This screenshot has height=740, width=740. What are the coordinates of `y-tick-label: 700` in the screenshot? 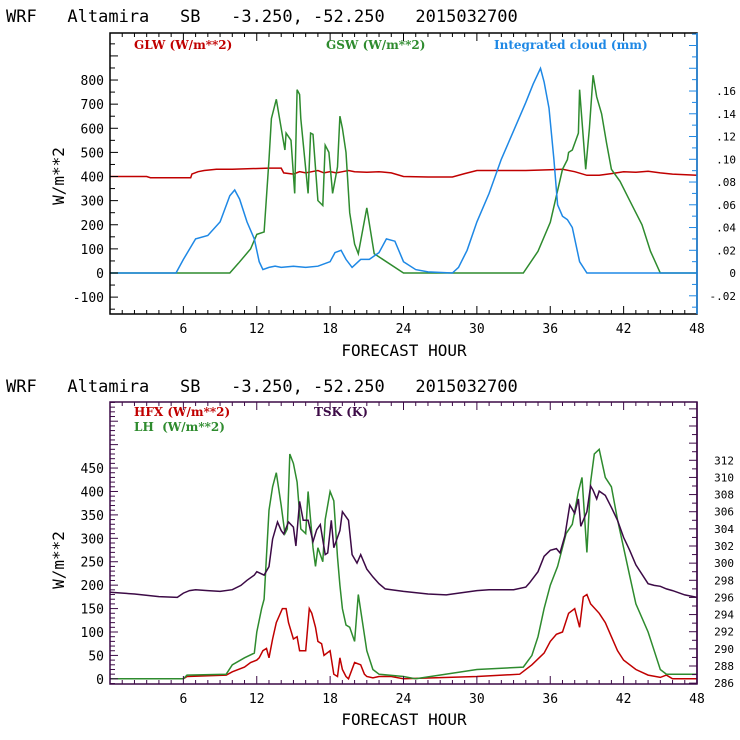 It's located at (92, 105).